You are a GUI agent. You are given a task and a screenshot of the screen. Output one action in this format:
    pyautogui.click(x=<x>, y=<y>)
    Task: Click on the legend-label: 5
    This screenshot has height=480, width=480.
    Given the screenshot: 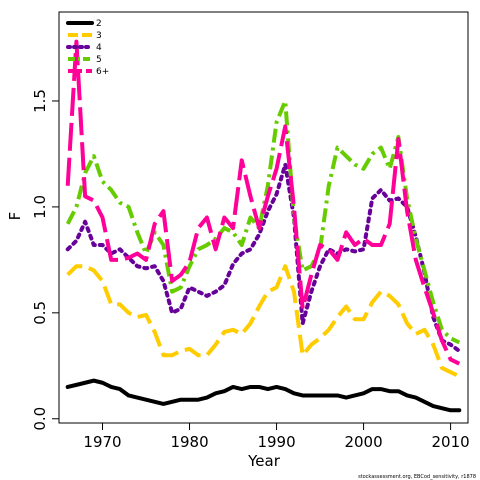 What is the action you would take?
    pyautogui.click(x=99, y=60)
    